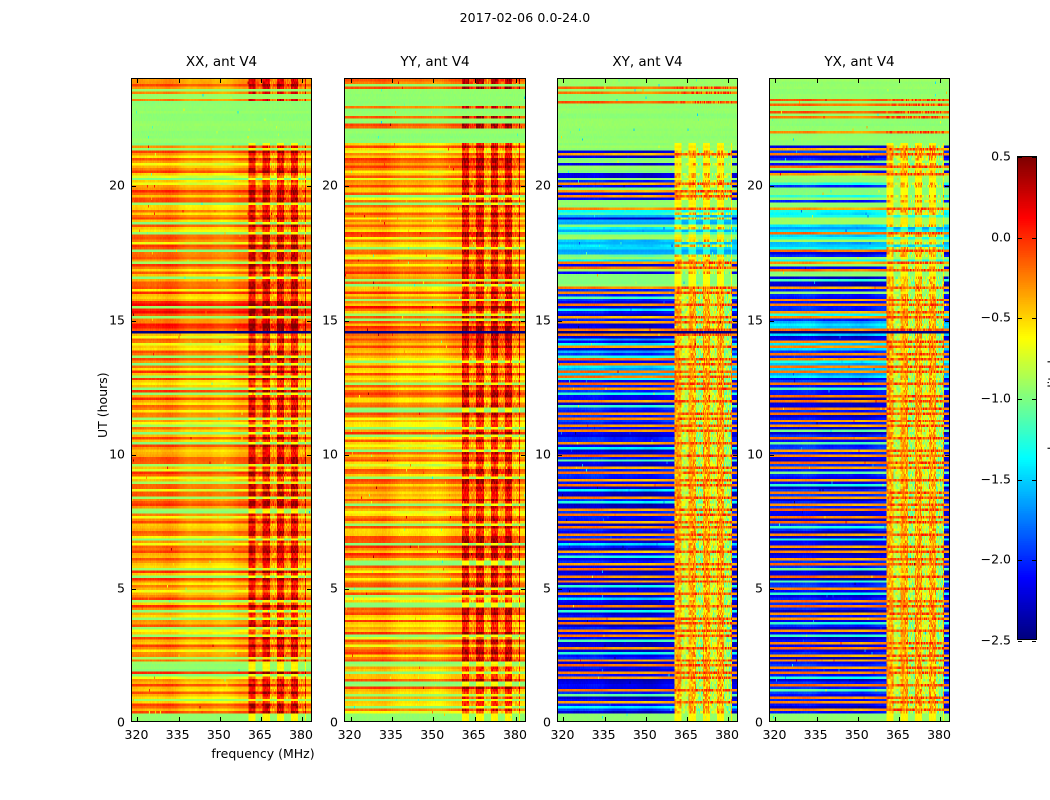 This screenshot has height=800, width=1050. I want to click on panel-title-yx: YX, ant V4, so click(859, 62).